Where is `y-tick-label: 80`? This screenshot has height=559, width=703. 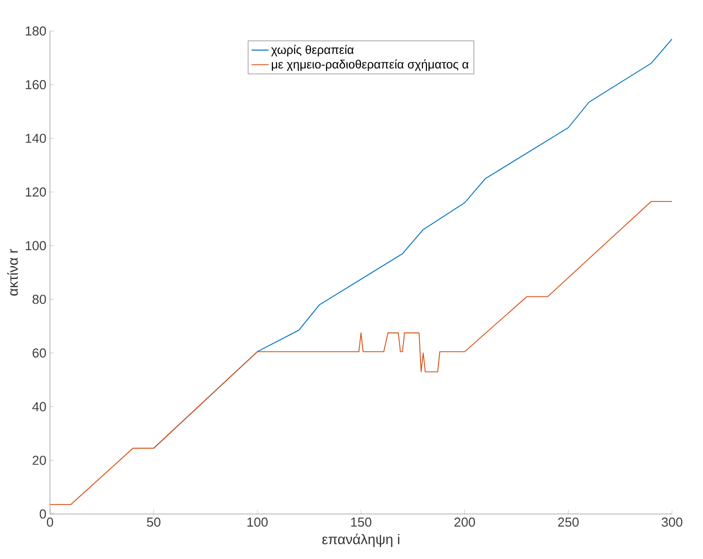 y-tick-label: 80 is located at coordinates (39, 299).